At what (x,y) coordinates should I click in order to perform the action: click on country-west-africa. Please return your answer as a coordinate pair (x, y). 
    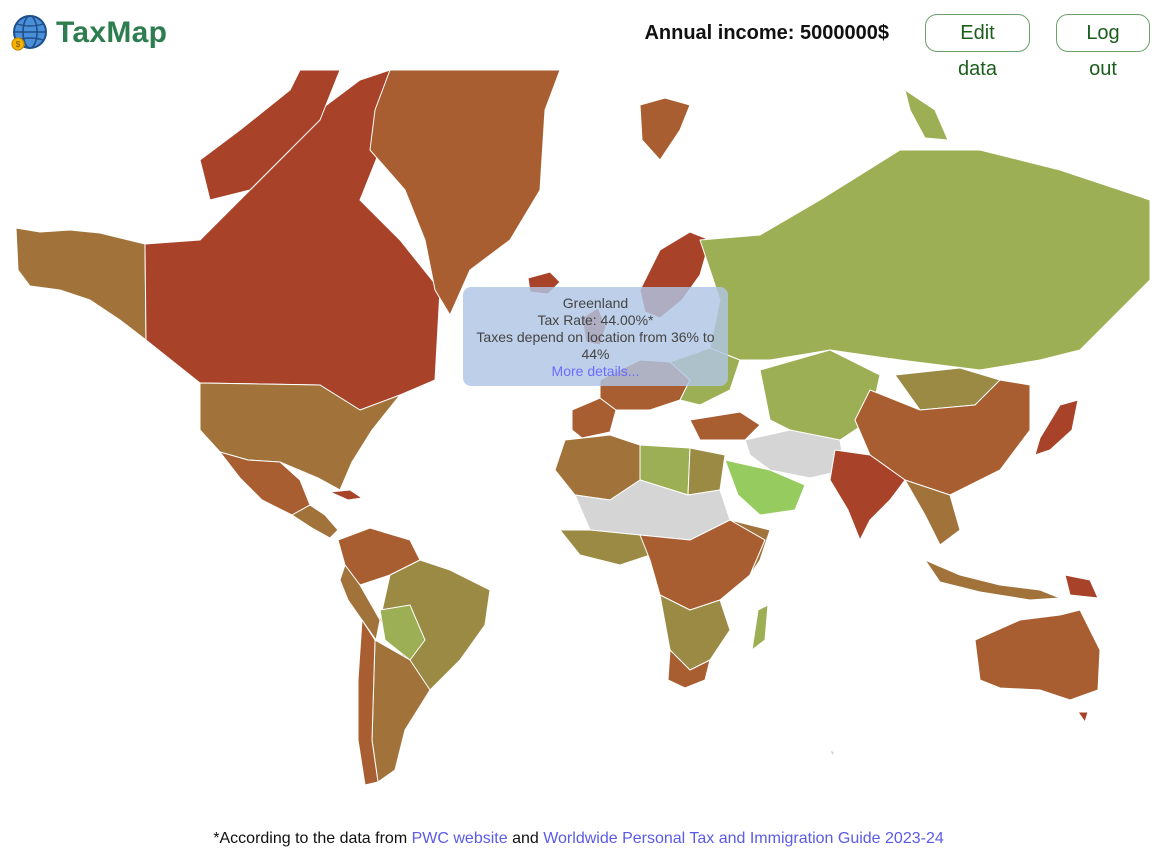
    Looking at the image, I should click on (605, 547).